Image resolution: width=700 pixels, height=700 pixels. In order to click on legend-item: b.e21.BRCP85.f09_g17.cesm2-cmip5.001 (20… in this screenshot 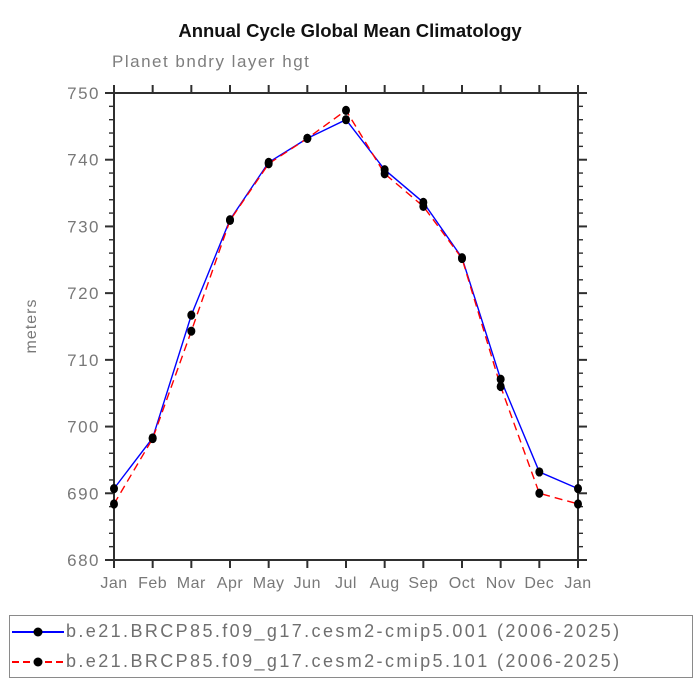, I will do `click(351, 631)`.